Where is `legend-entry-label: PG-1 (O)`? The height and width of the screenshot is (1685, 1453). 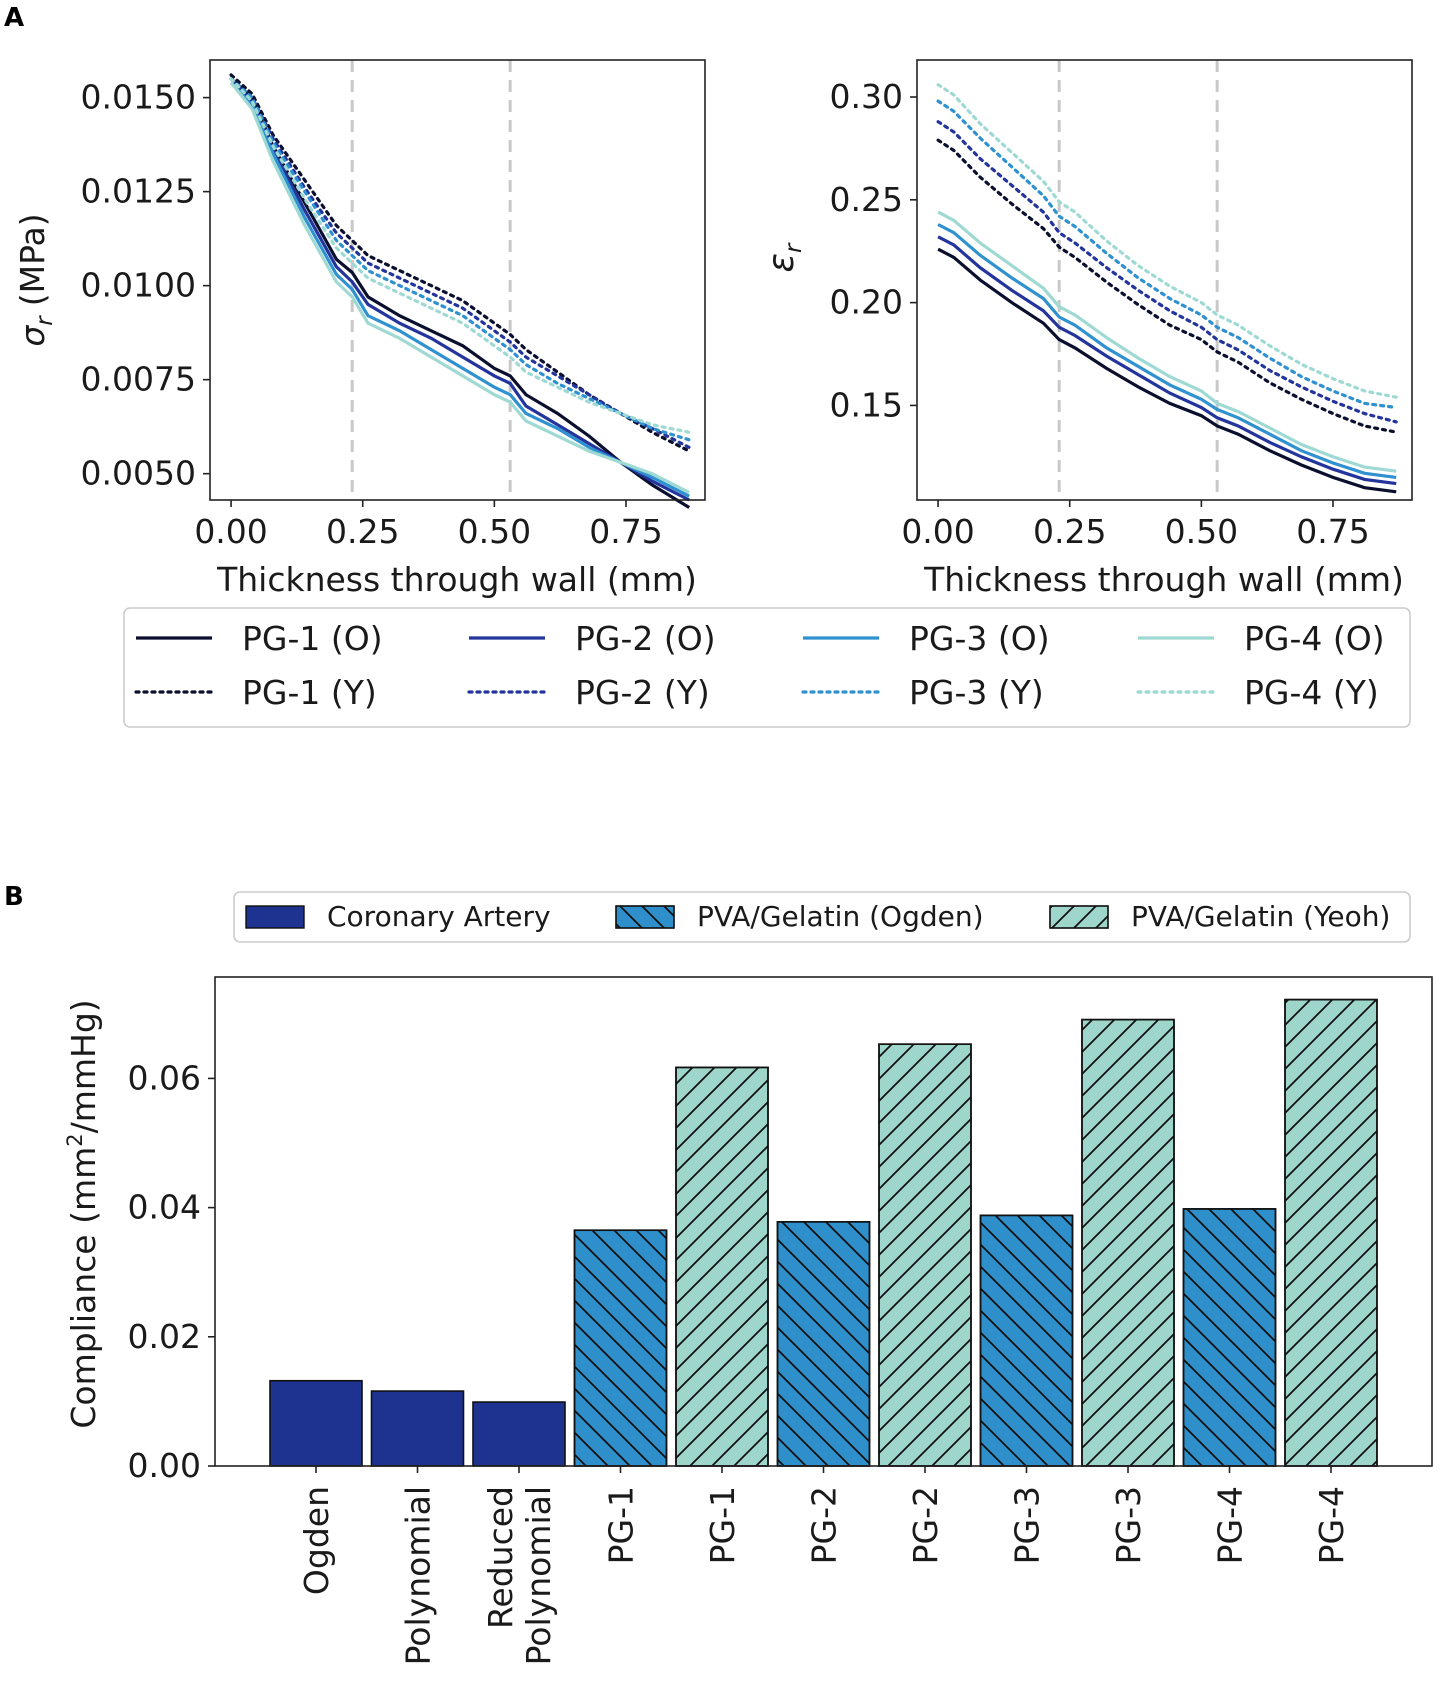
legend-entry-label: PG-1 (O) is located at coordinates (312, 638).